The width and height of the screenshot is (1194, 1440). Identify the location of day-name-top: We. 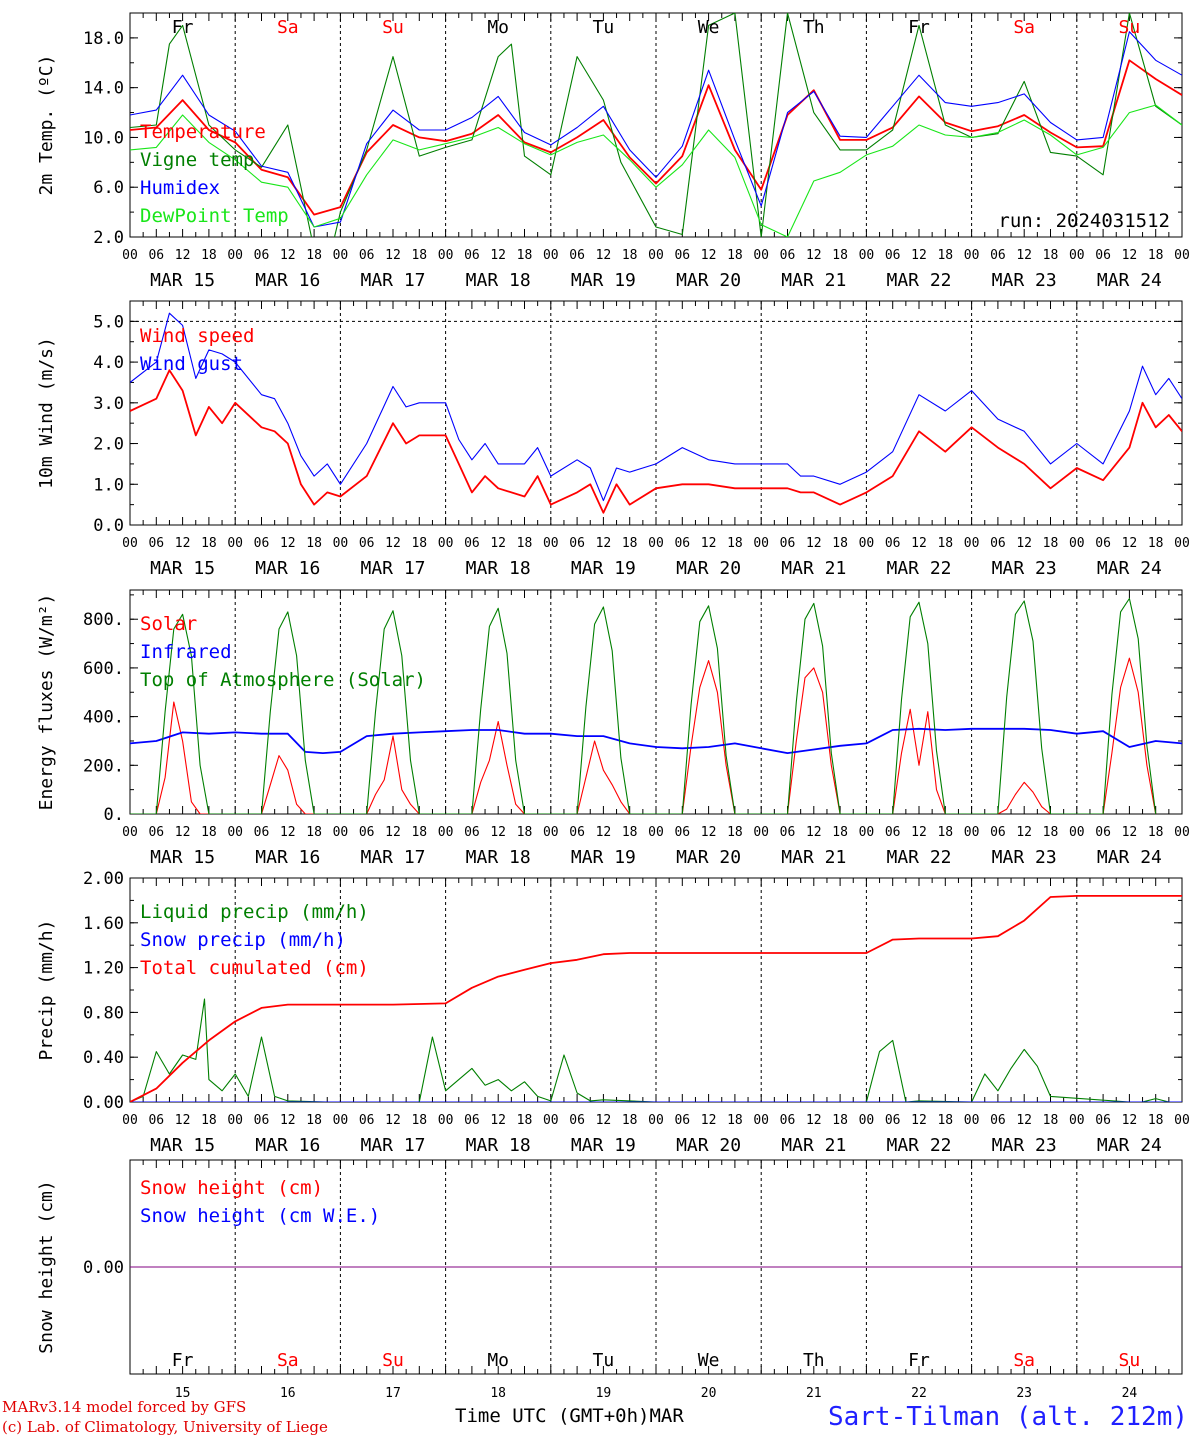
(709, 27).